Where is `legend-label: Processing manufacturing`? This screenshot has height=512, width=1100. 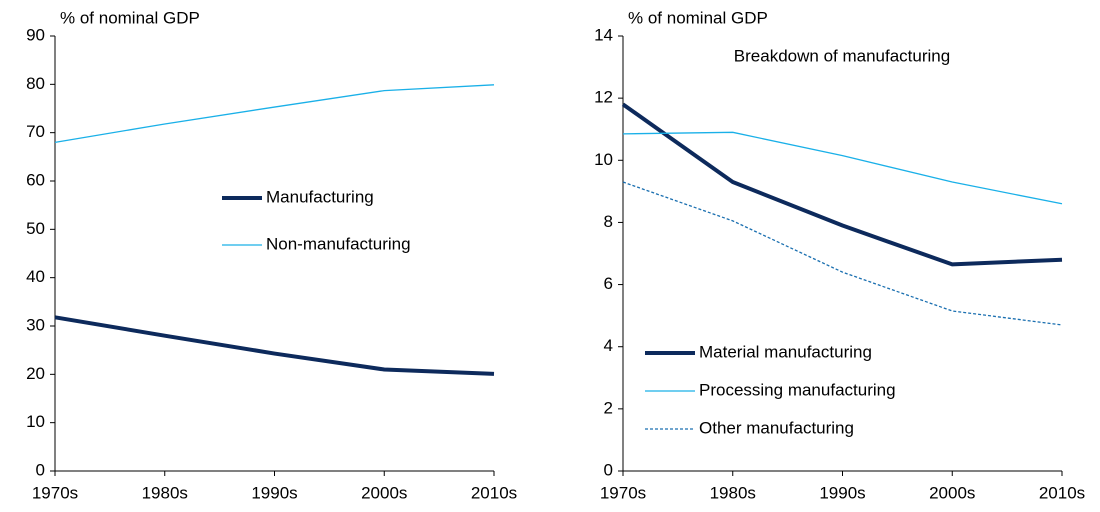 legend-label: Processing manufacturing is located at coordinates (797, 389).